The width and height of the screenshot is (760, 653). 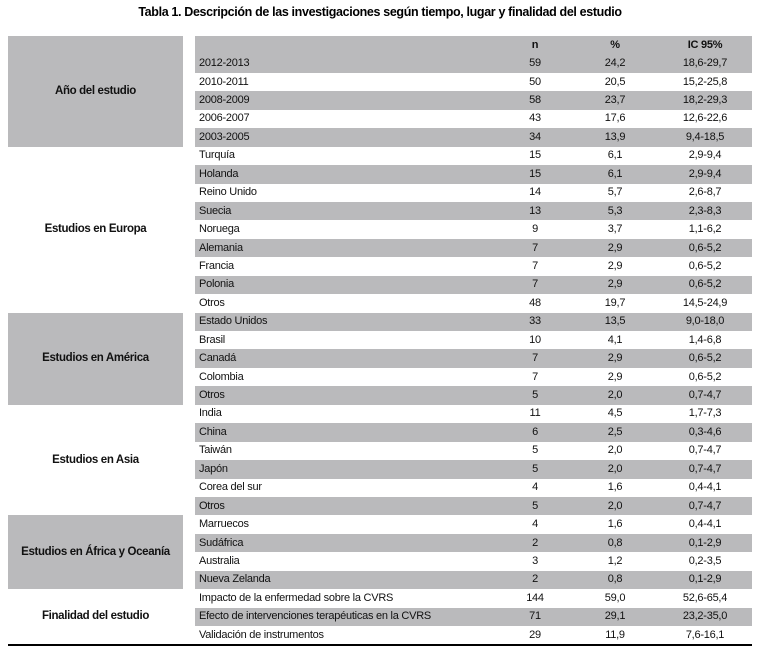 I want to click on cell-percent: 24,2, so click(x=615, y=63).